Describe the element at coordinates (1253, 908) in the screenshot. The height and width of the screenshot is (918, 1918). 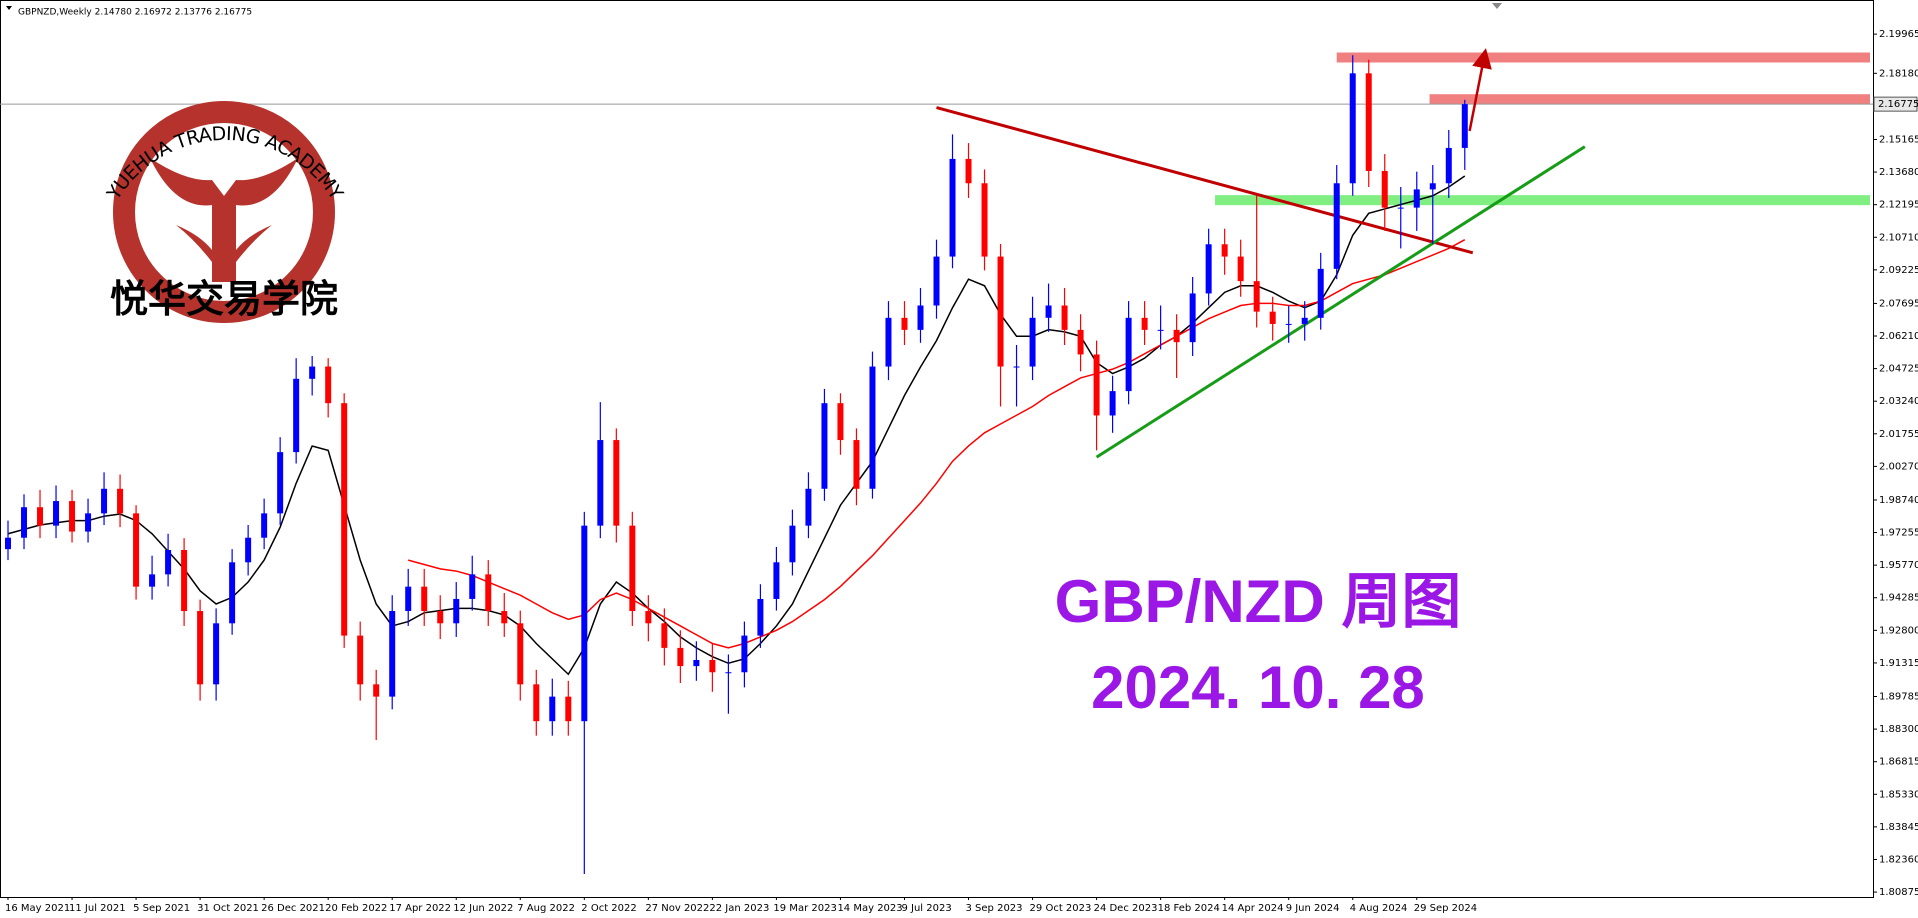
I see `x-tick-label: 14 Apr 2024` at that location.